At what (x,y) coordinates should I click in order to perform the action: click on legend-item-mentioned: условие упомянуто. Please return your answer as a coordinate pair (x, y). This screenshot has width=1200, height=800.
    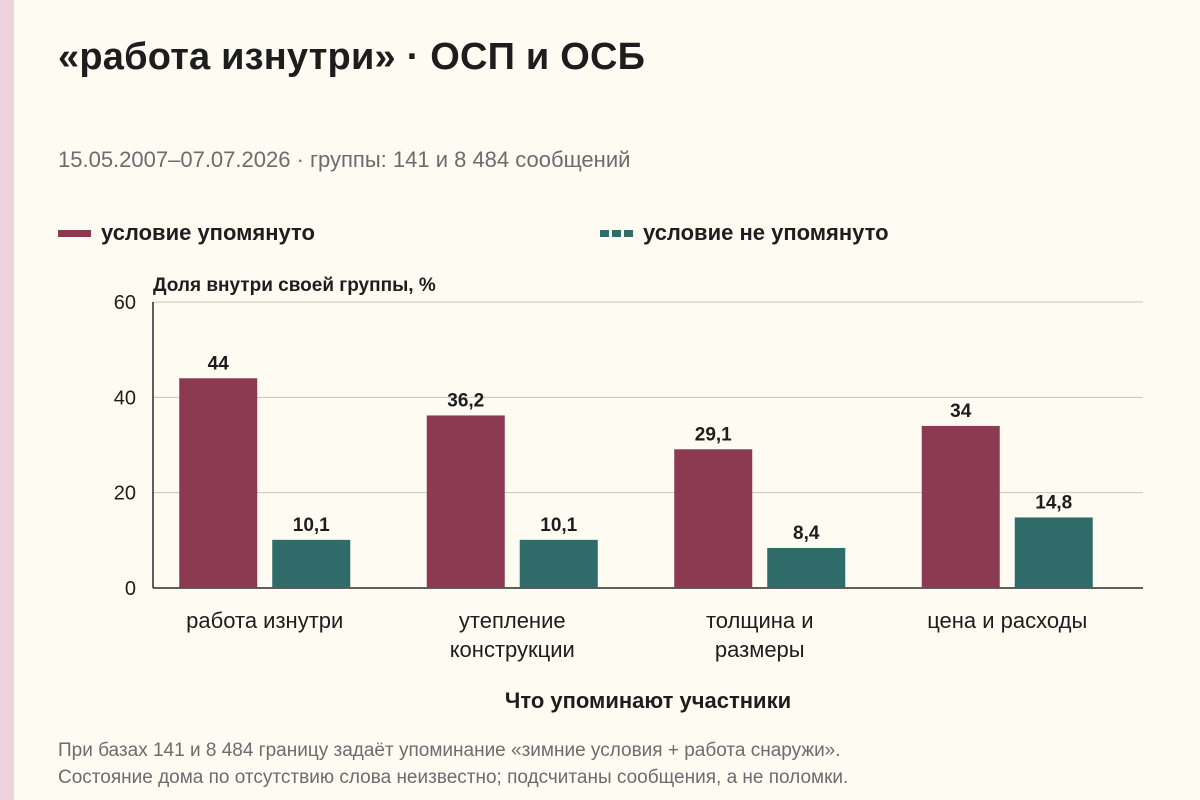
    Looking at the image, I should click on (186, 233).